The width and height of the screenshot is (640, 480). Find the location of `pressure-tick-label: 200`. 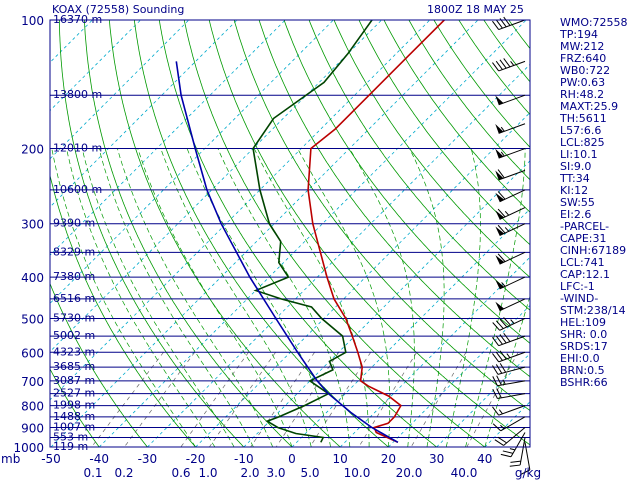

pressure-tick-label: 200 is located at coordinates (32, 150).